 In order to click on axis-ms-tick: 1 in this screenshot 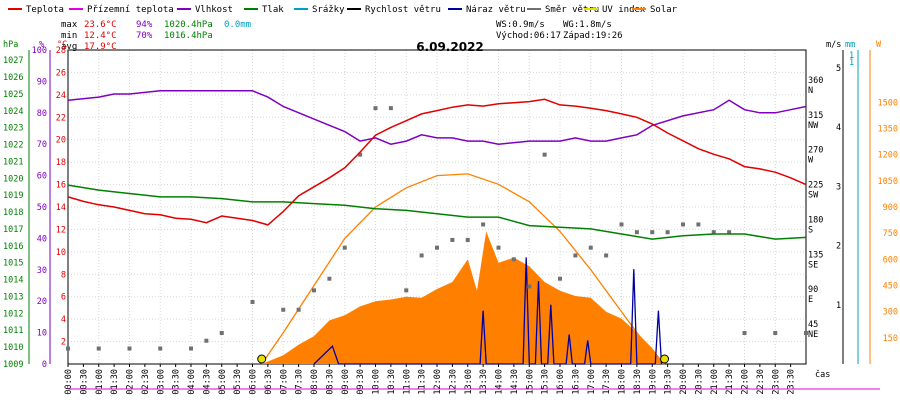, I will do `click(838, 306)`.